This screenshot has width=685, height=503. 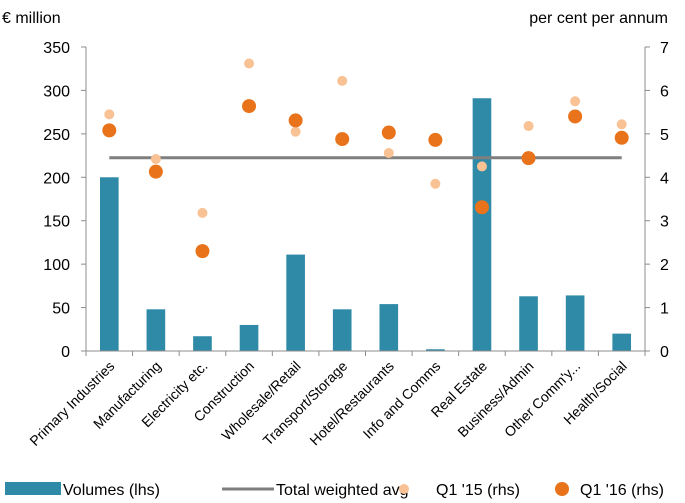 What do you see at coordinates (664, 91) in the screenshot?
I see `right-tick-label: 6` at bounding box center [664, 91].